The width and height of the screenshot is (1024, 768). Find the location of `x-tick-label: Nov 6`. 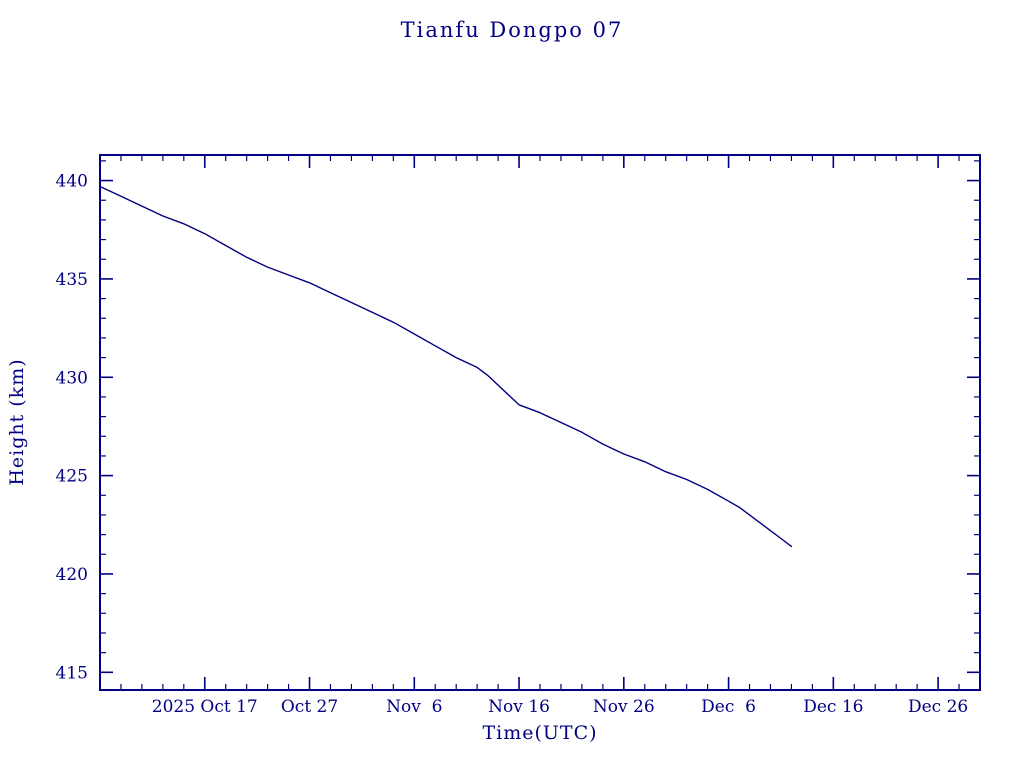

x-tick-label: Nov 6 is located at coordinates (414, 707).